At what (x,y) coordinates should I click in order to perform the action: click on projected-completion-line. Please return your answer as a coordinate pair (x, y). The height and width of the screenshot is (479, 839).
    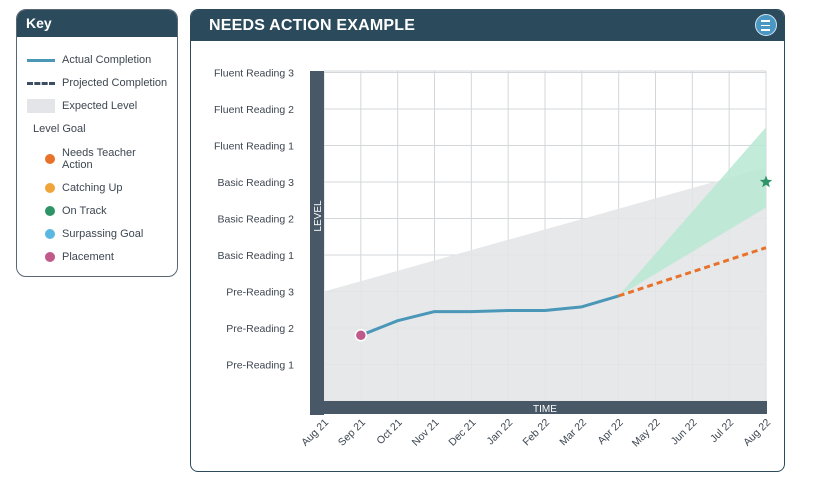
    Looking at the image, I should click on (692, 272).